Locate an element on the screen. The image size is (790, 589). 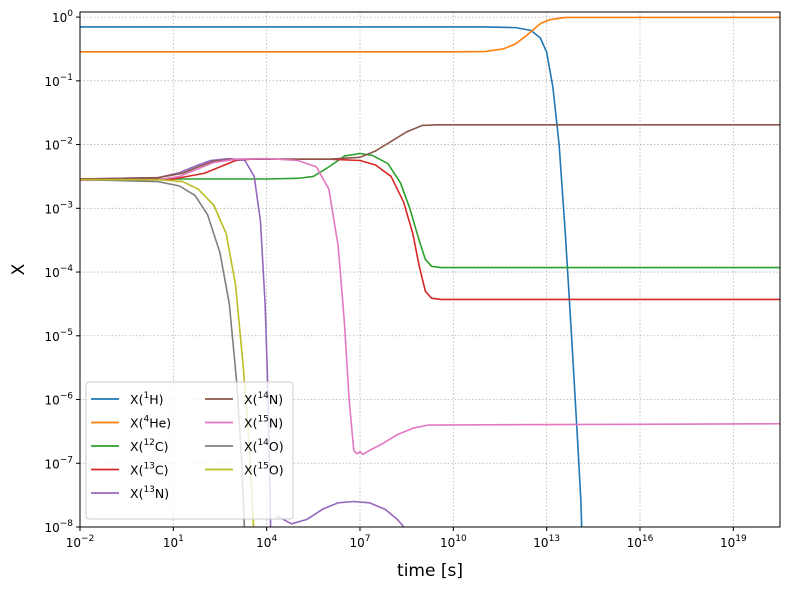
y-tick-label: 10⁻⁵ is located at coordinates (58, 336).